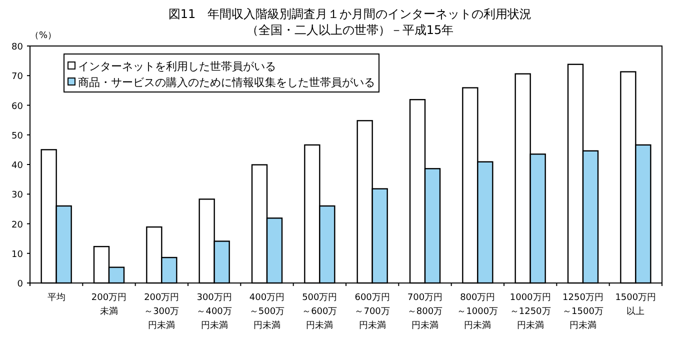  Describe the element at coordinates (18, 225) in the screenshot. I see `y-tick-label: 20` at that location.